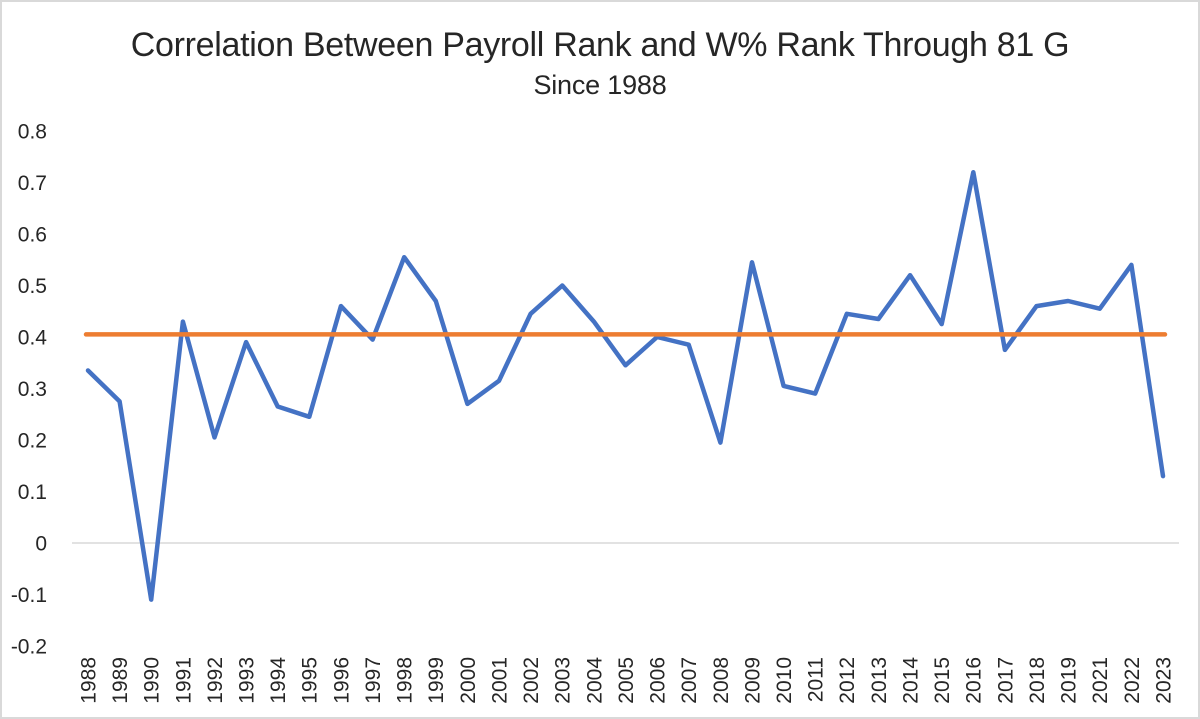  I want to click on x-tick-label: 2018, so click(1037, 680).